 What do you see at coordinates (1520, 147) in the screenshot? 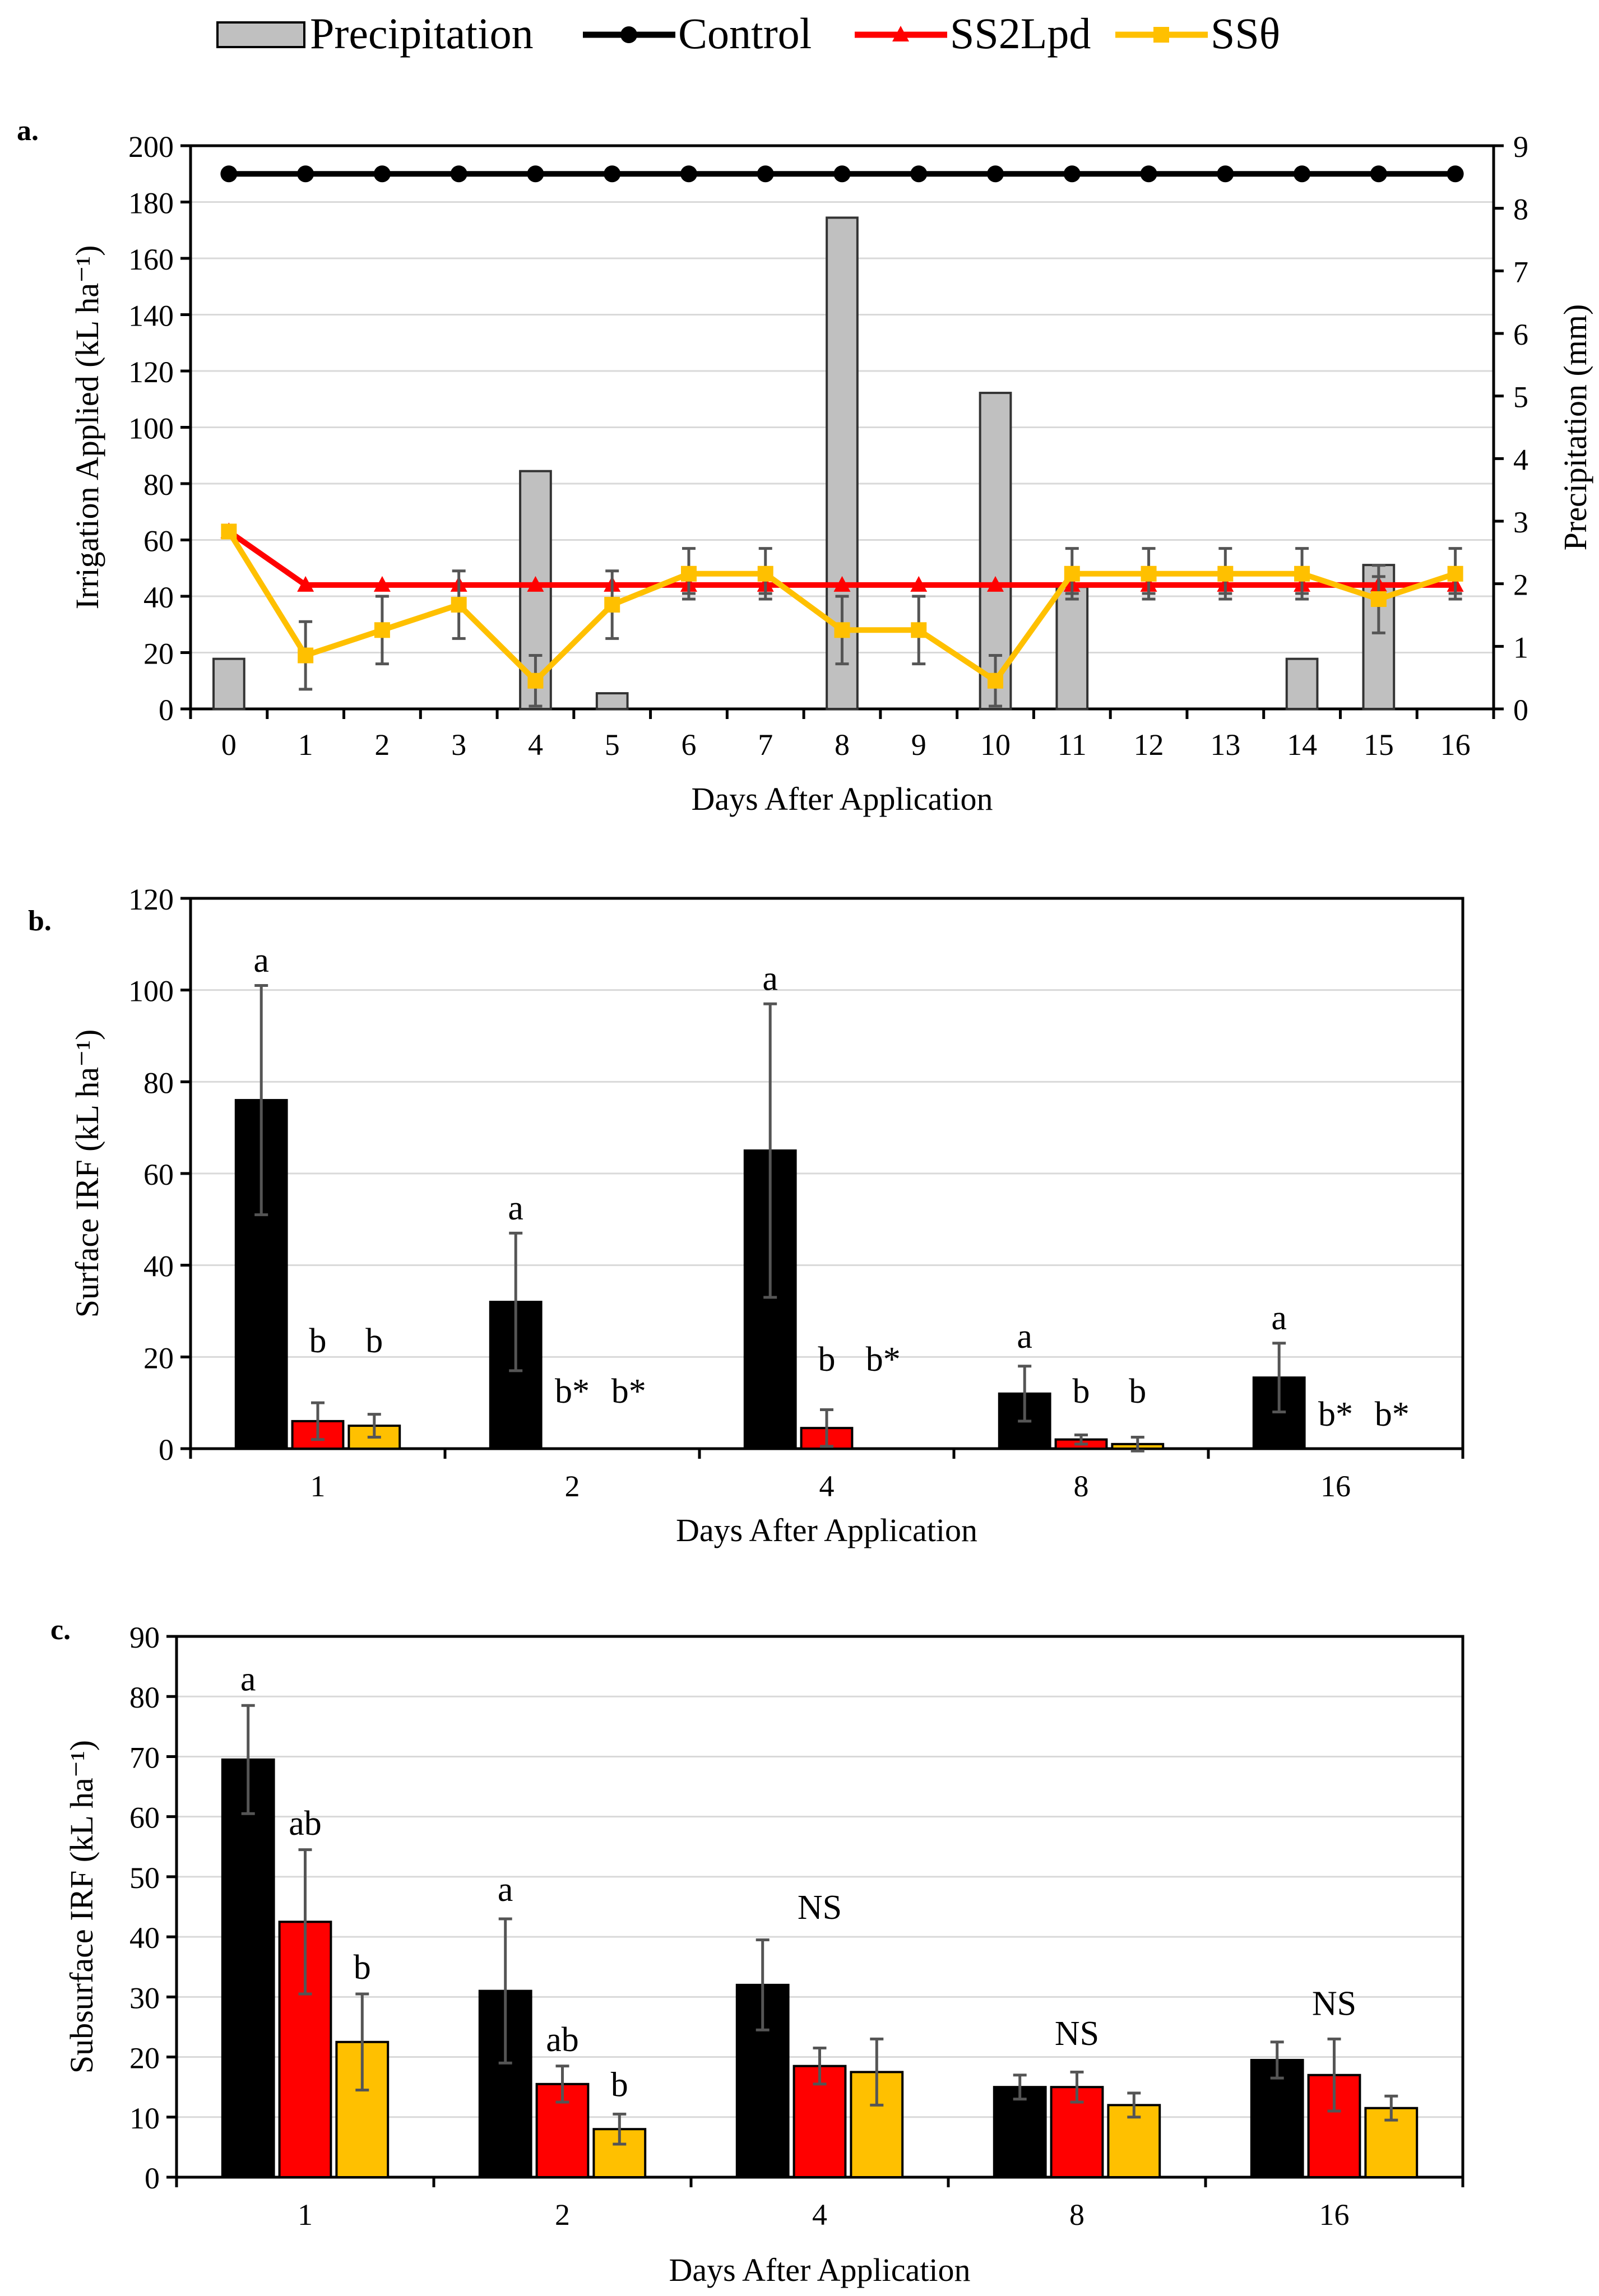
I see `y2-tick-label: 9` at bounding box center [1520, 147].